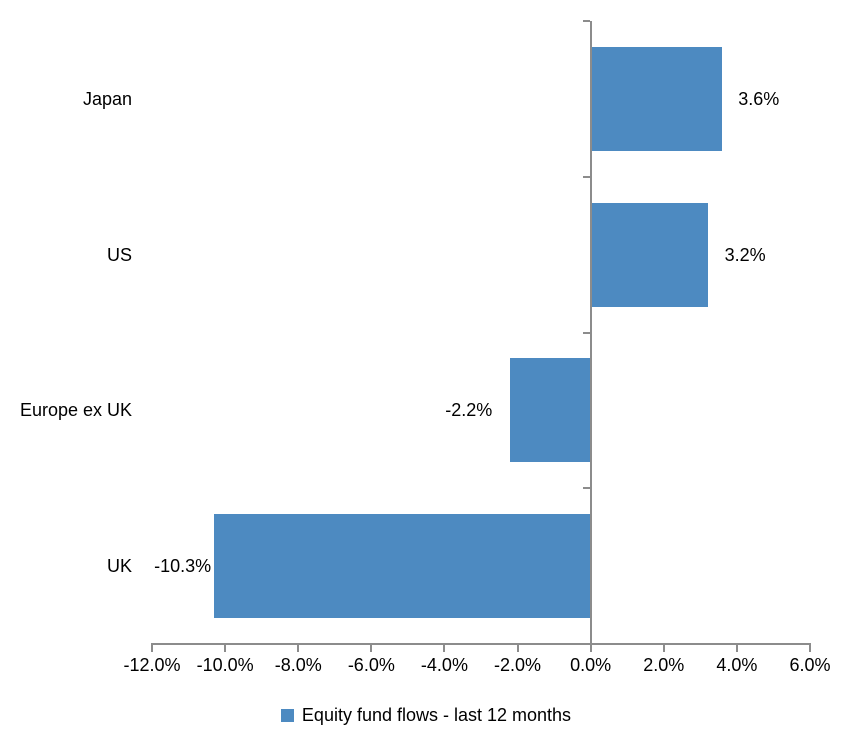  Describe the element at coordinates (810, 665) in the screenshot. I see `value-axis-tick-label: 6.0%` at that location.